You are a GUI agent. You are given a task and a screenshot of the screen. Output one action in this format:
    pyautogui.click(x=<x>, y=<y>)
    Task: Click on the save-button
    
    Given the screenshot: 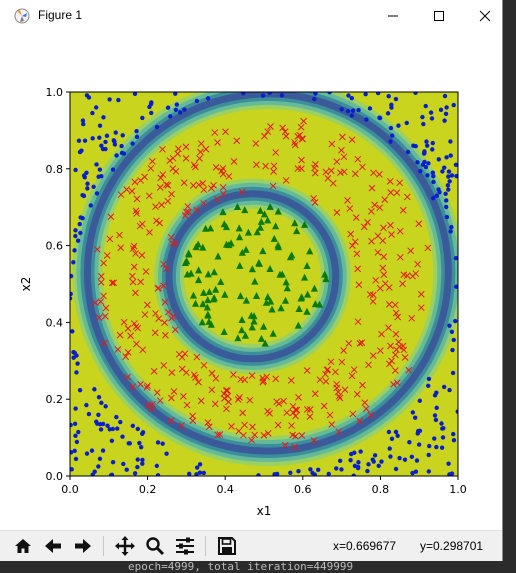 What is the action you would take?
    pyautogui.click(x=227, y=546)
    